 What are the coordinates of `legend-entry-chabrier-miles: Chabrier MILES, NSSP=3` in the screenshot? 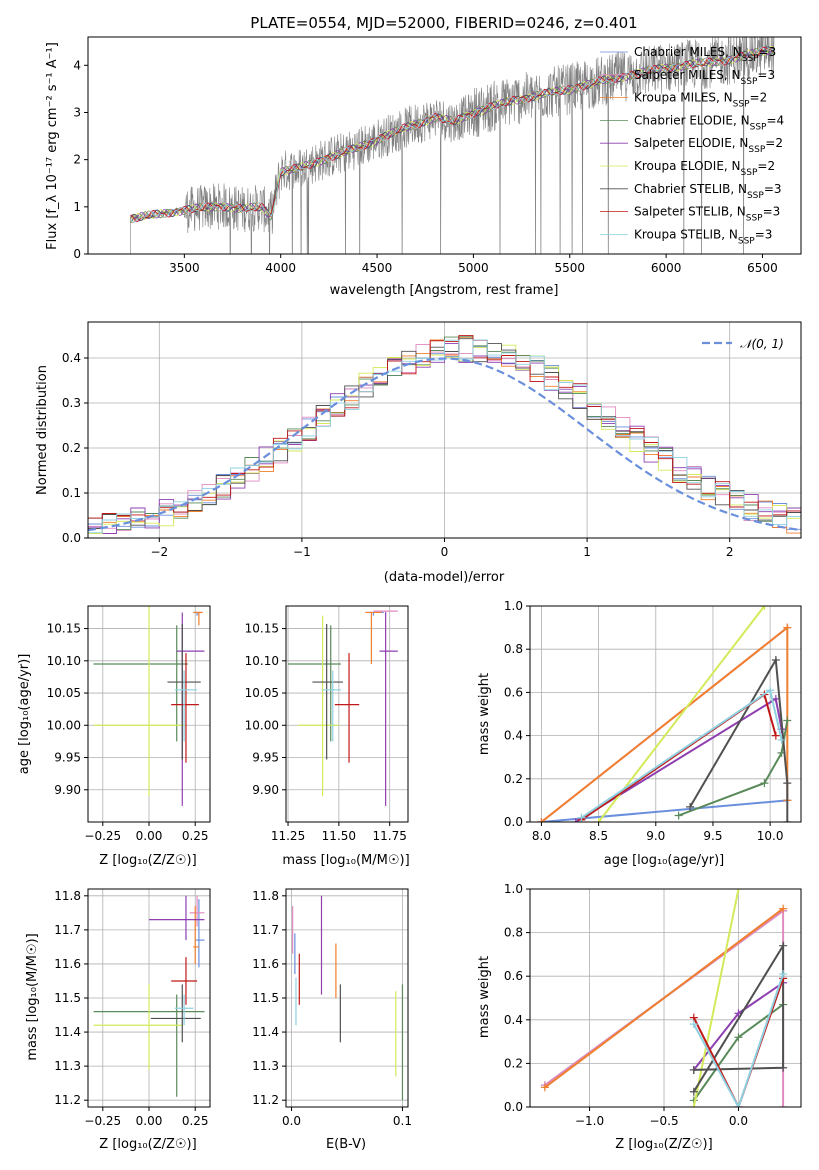 It's located at (705, 54).